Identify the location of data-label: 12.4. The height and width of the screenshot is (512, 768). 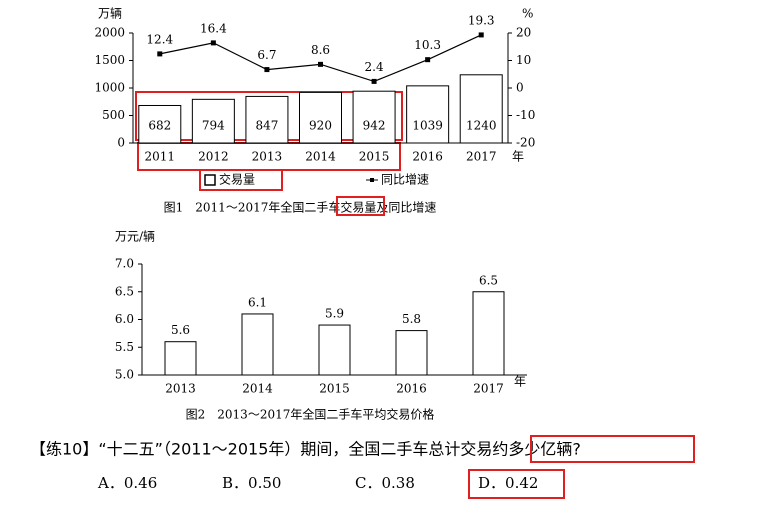
(159, 39).